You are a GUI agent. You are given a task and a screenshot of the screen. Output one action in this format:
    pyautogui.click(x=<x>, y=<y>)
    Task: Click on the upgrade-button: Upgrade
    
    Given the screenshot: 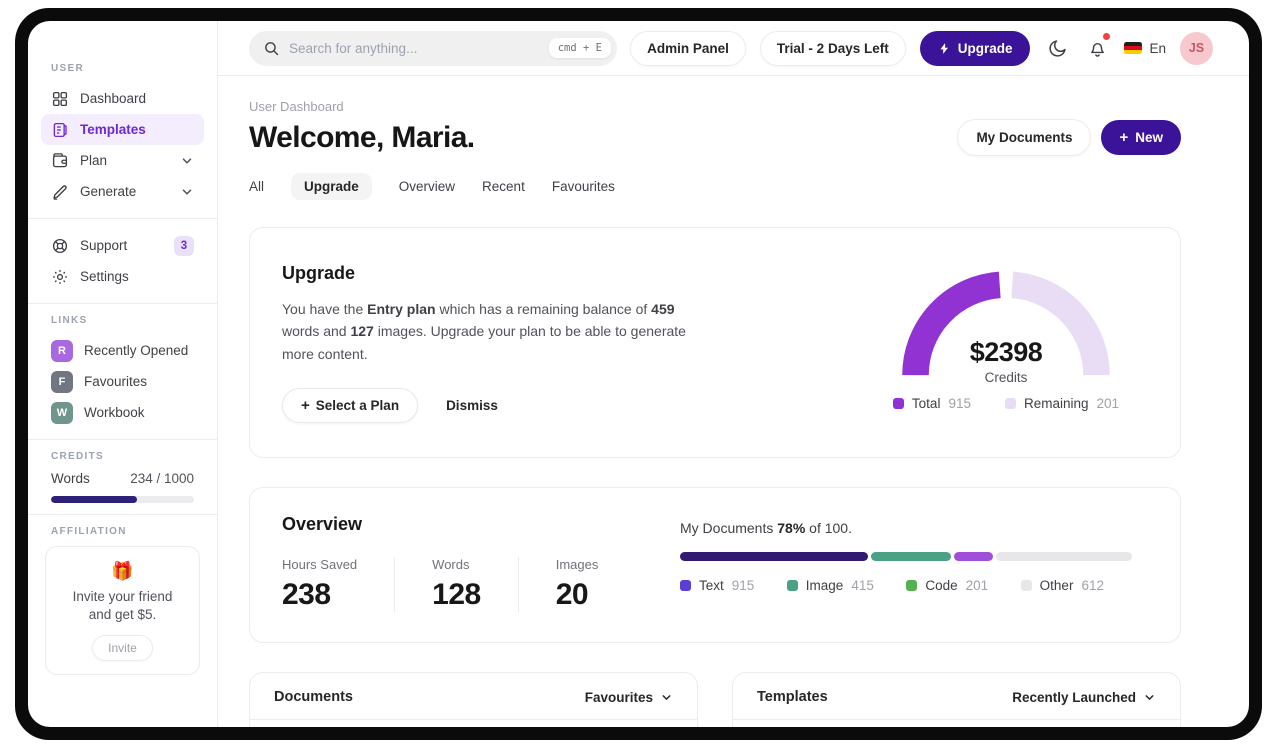 What is the action you would take?
    pyautogui.click(x=975, y=48)
    